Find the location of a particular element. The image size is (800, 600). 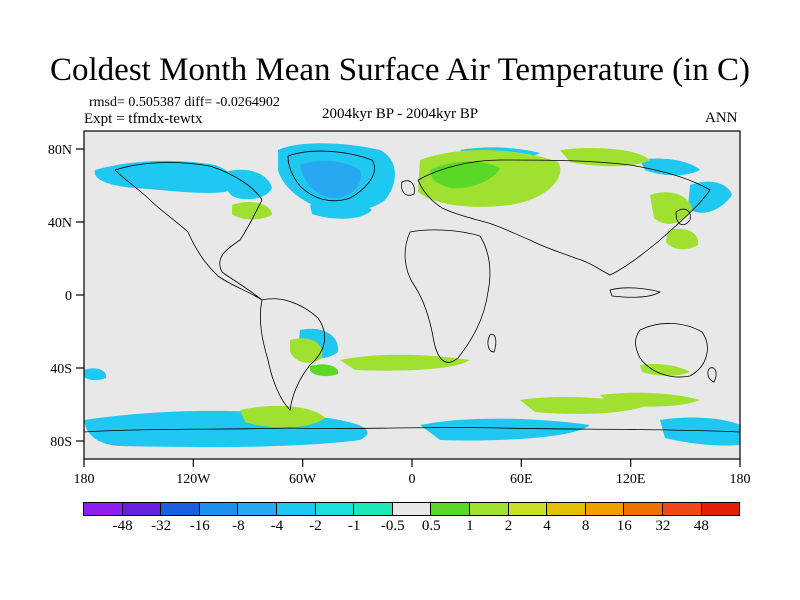

y-tick-label: 40N is located at coordinates (60, 223).